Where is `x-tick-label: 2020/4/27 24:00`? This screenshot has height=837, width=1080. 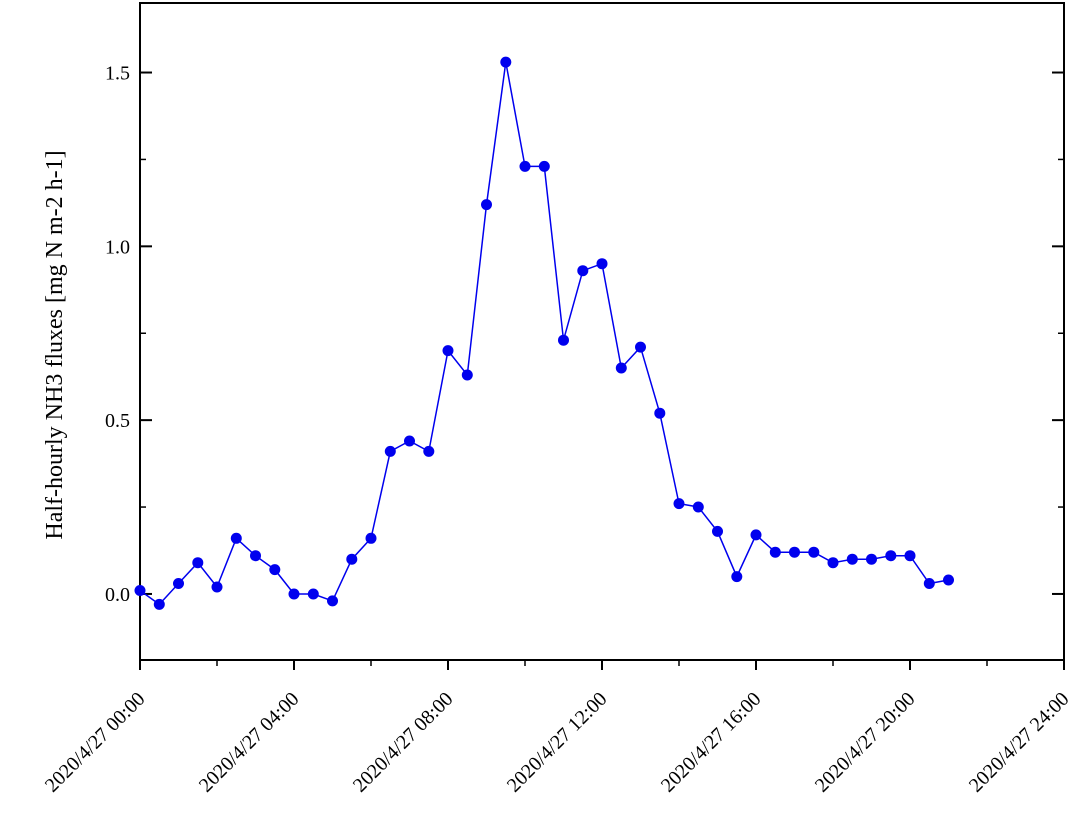
x-tick-label: 2020/4/27 24:00 is located at coordinates (1019, 742).